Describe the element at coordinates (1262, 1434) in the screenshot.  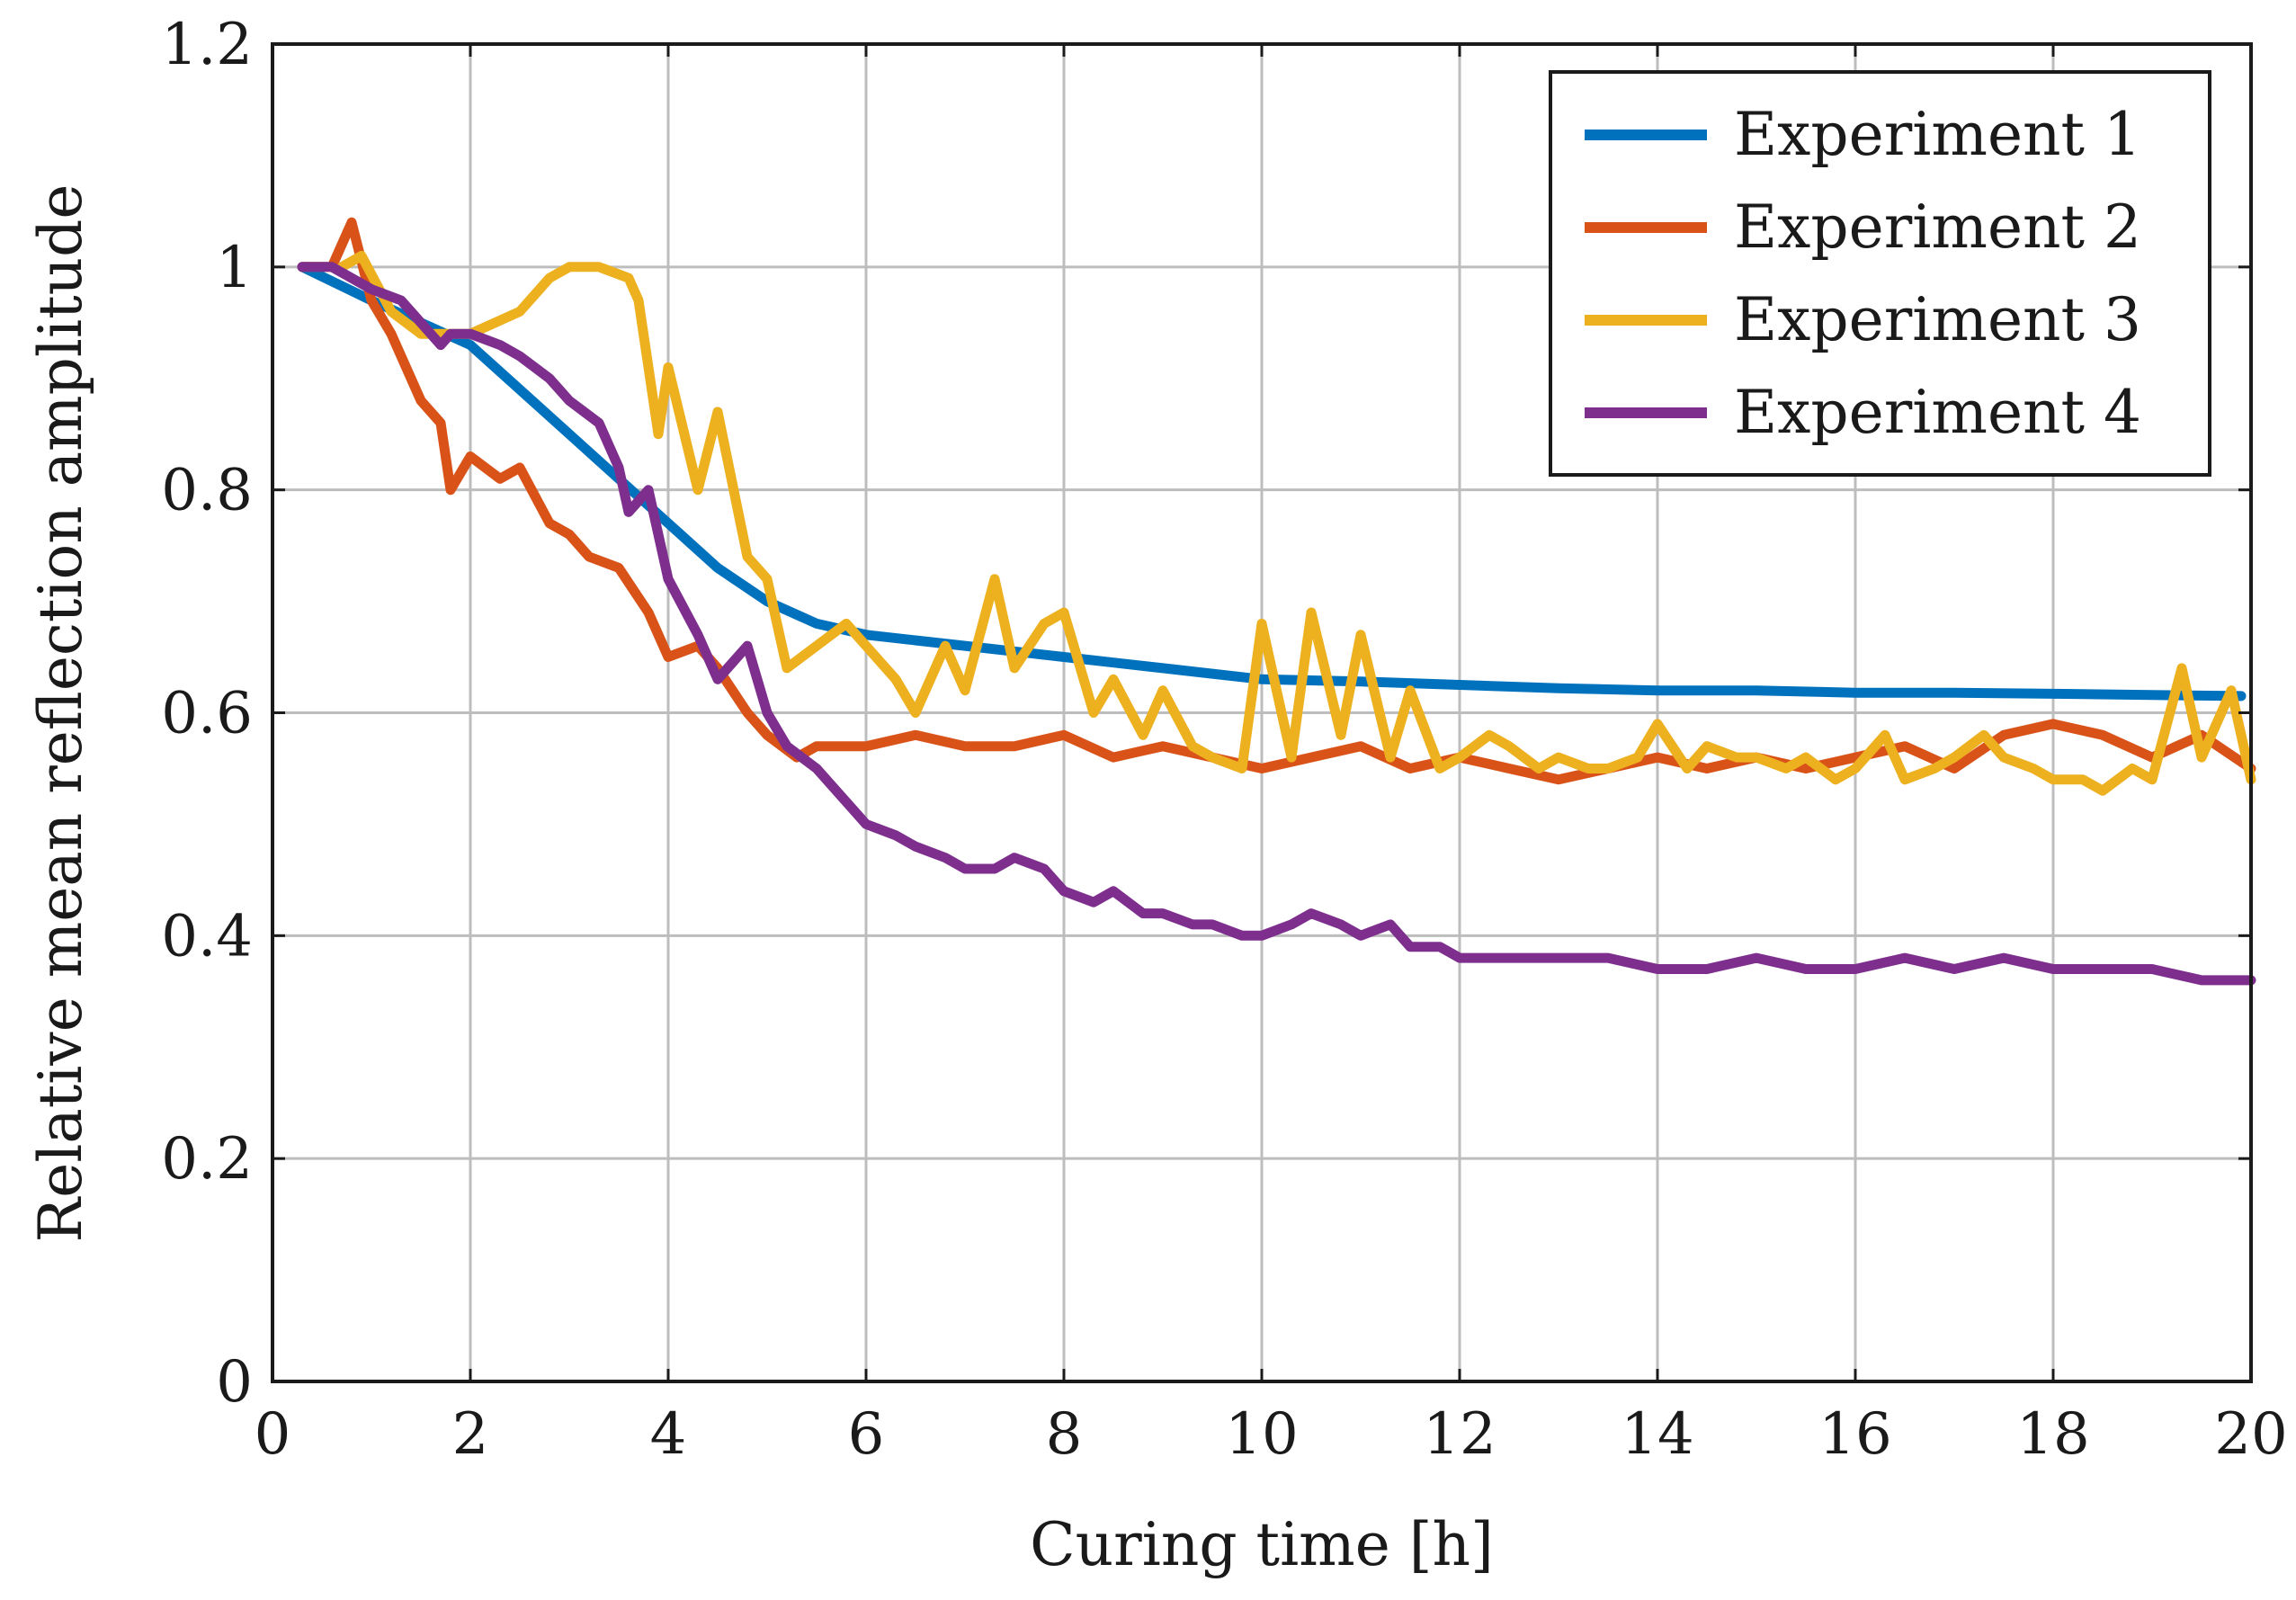
I see `x-tick-label: 10` at that location.